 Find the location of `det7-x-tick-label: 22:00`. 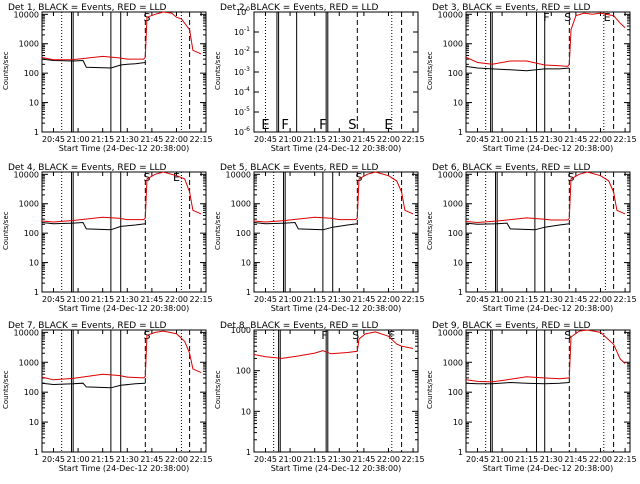

det7-x-tick-label: 22:00 is located at coordinates (176, 459).